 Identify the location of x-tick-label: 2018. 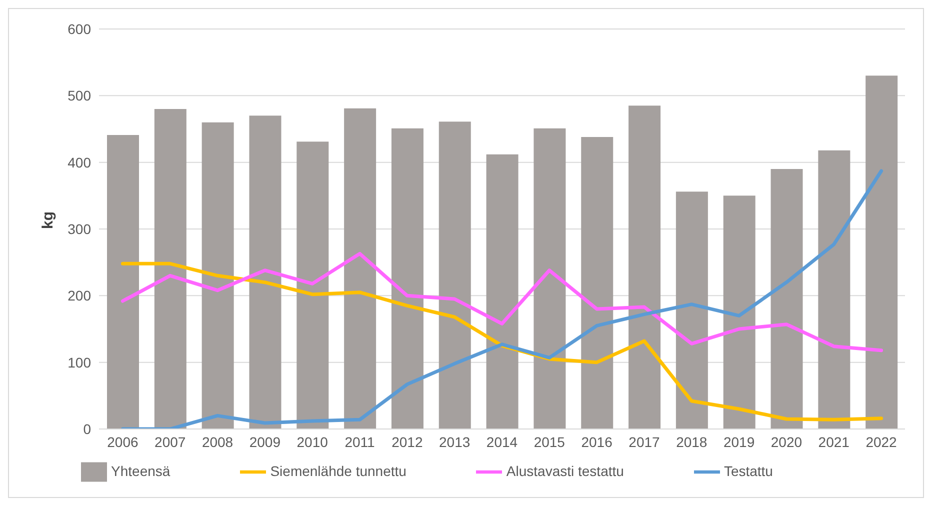
(692, 442).